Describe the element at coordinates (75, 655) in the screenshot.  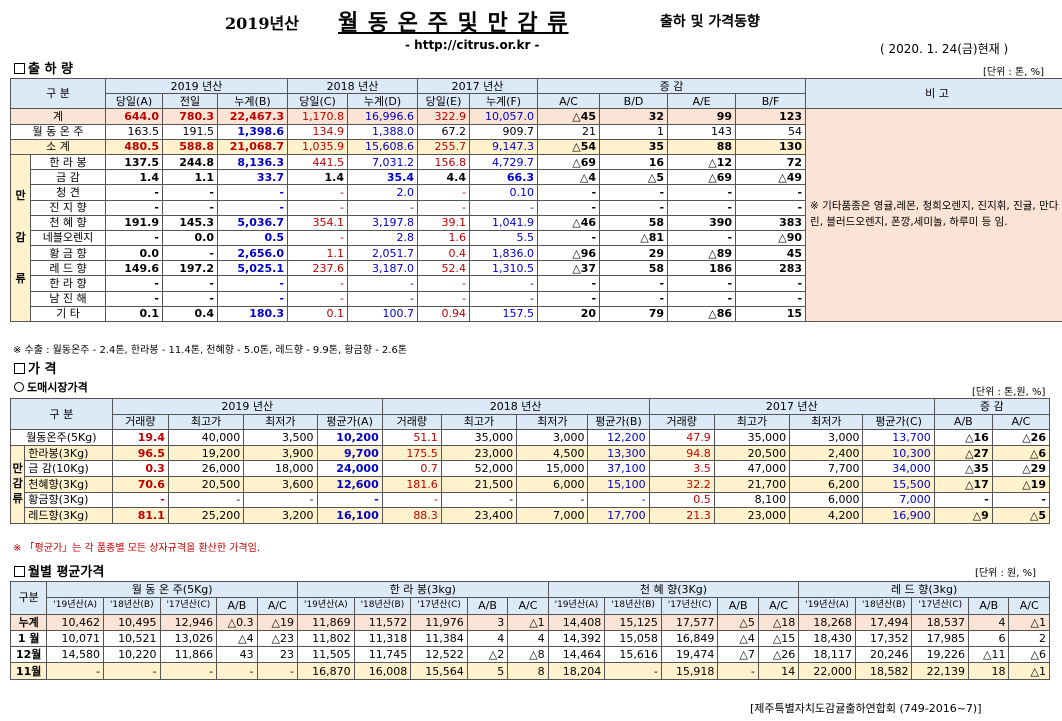
I see `table-cell: 14,580` at that location.